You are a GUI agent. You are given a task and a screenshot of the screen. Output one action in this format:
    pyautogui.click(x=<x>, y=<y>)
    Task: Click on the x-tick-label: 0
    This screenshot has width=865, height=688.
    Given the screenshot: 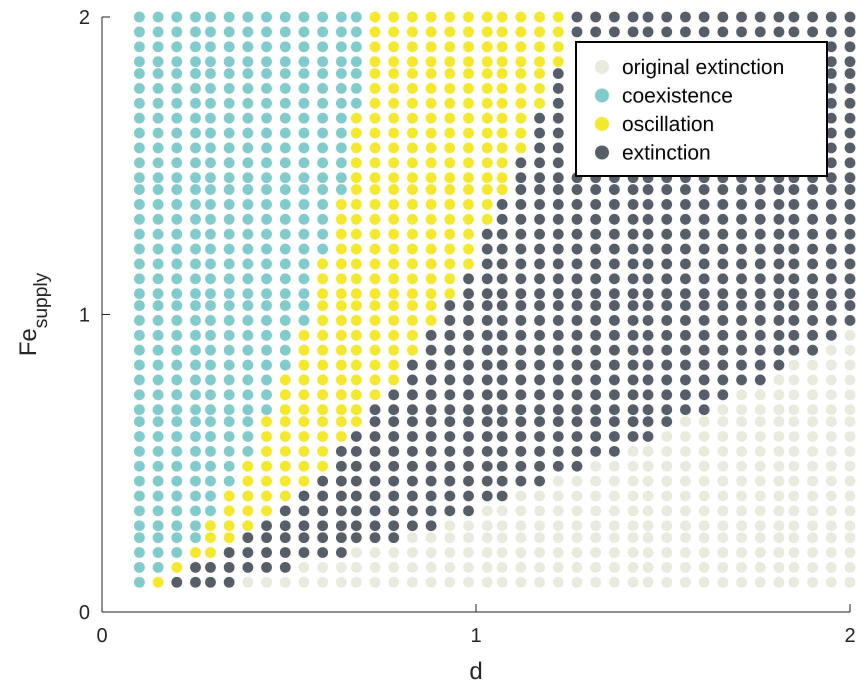 What is the action you would take?
    pyautogui.click(x=102, y=636)
    